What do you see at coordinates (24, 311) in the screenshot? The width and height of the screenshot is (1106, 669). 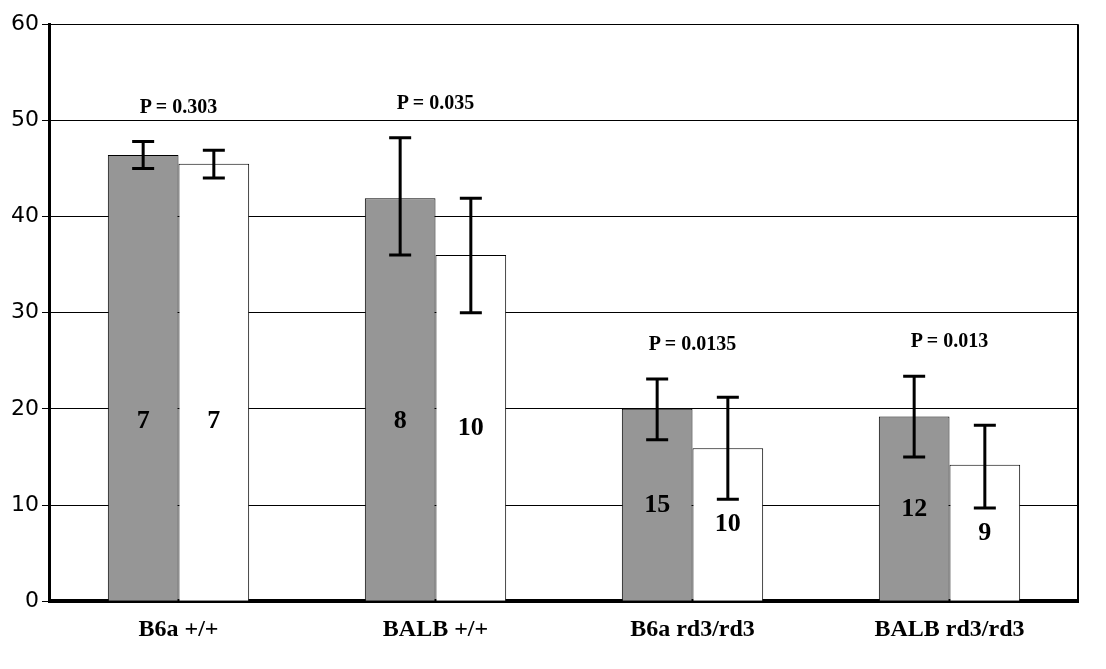 I see `y-tick-label: 30` at bounding box center [24, 311].